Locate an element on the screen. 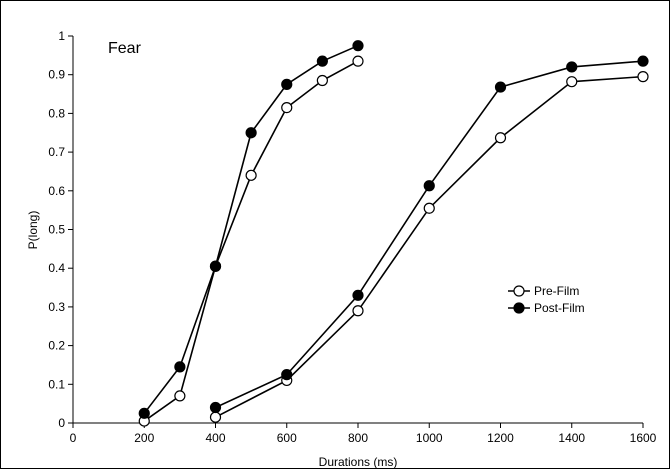 This screenshot has height=473, width=670. x-tick-label: 1600 is located at coordinates (643, 438).